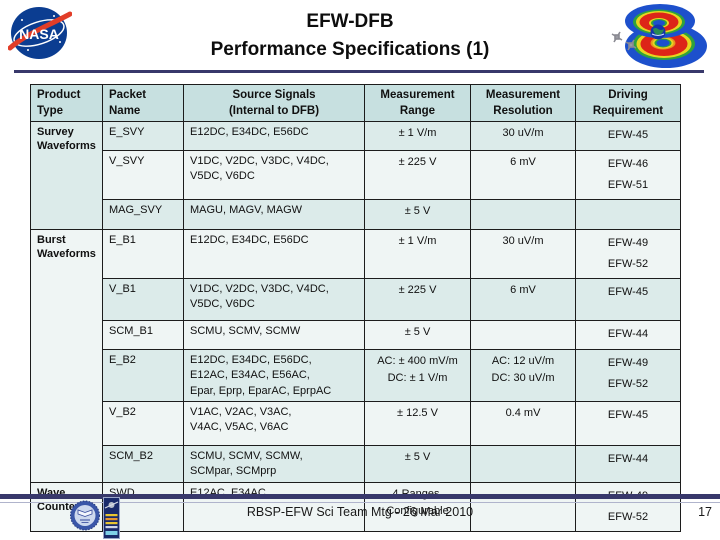  Describe the element at coordinates (523, 375) in the screenshot. I see `resolution-cell: AC: 12 uV/m DC: 30 uV/m` at that location.